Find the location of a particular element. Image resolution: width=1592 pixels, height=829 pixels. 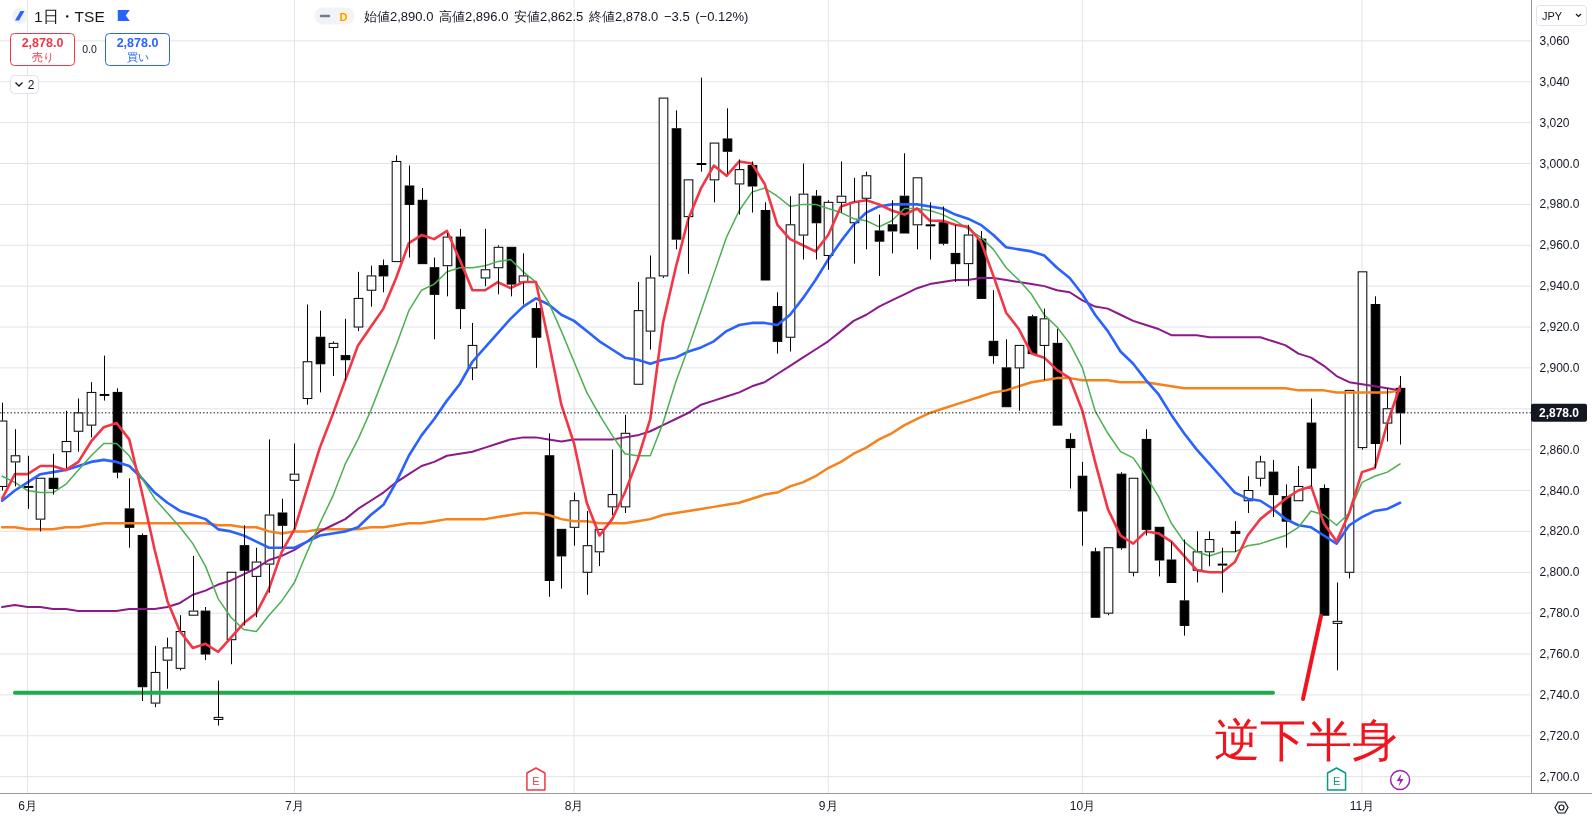

annotation: D is located at coordinates (343, 16).